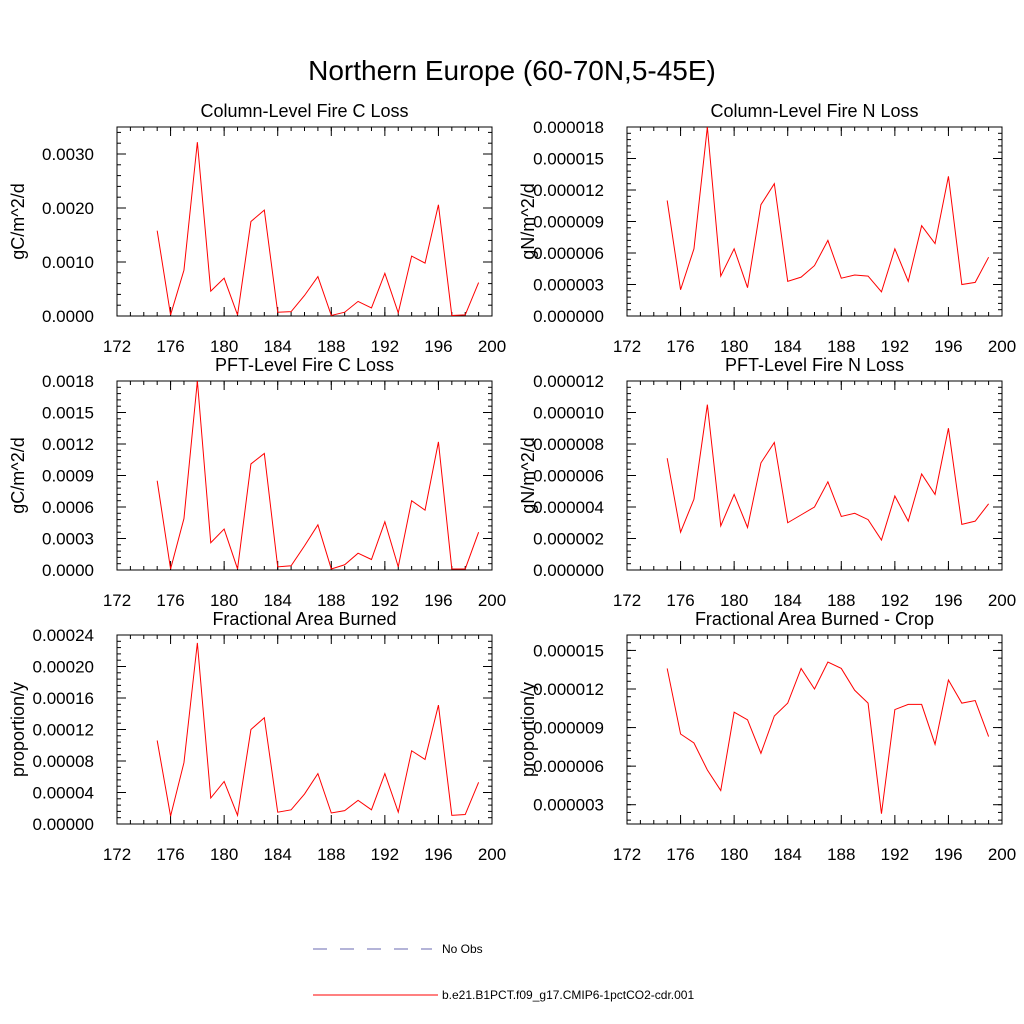 This screenshot has width=1024, height=1024. I want to click on legend-label-no-obs: No Obs, so click(462, 949).